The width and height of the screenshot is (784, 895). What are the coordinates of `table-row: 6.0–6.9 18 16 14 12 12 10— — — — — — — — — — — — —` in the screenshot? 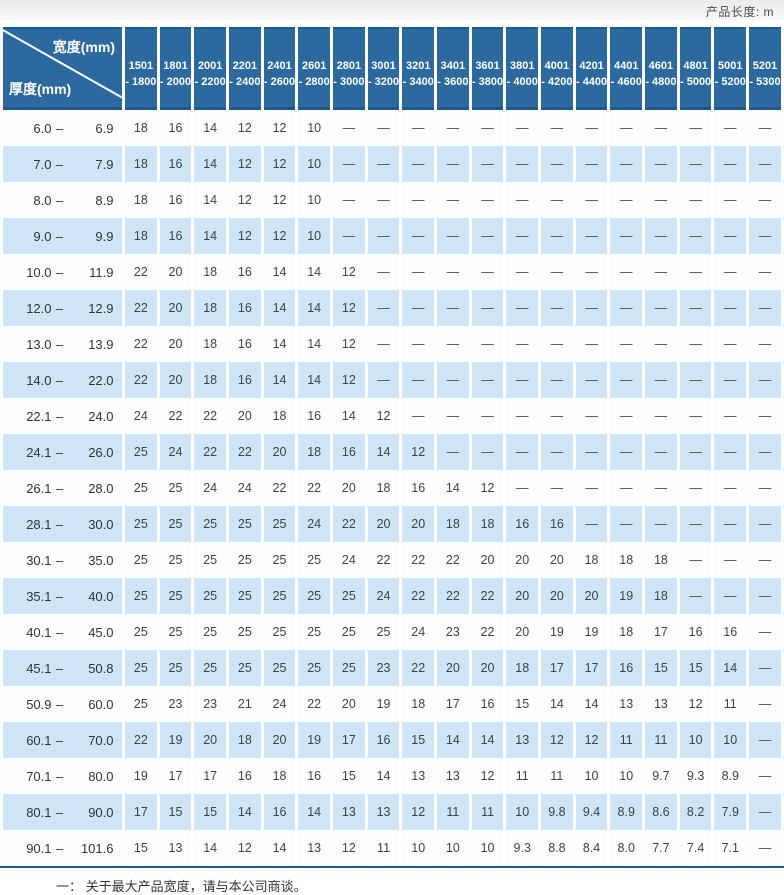 It's located at (392, 128).